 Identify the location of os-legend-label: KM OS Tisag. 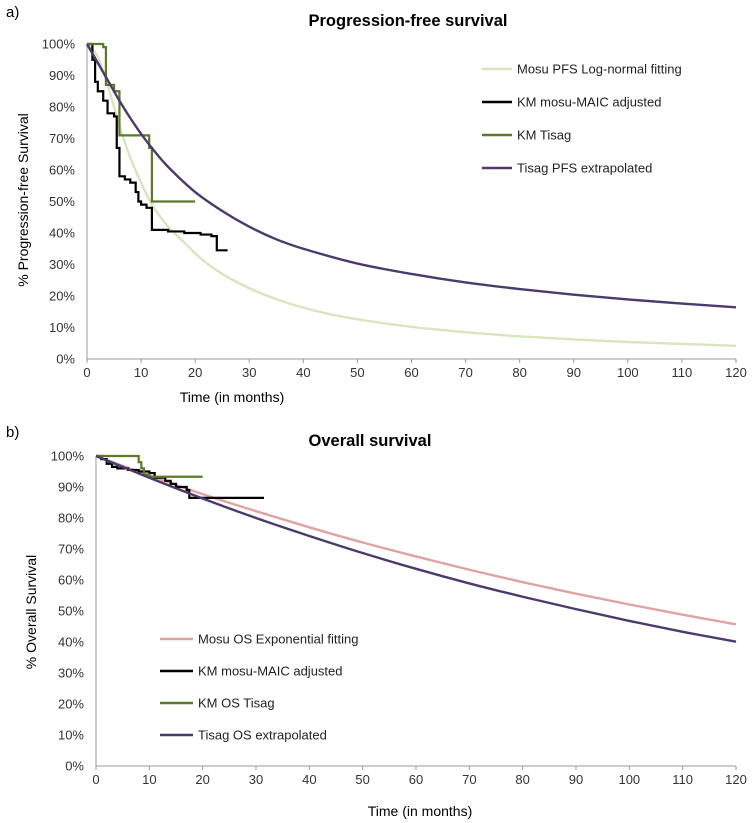
(236, 703).